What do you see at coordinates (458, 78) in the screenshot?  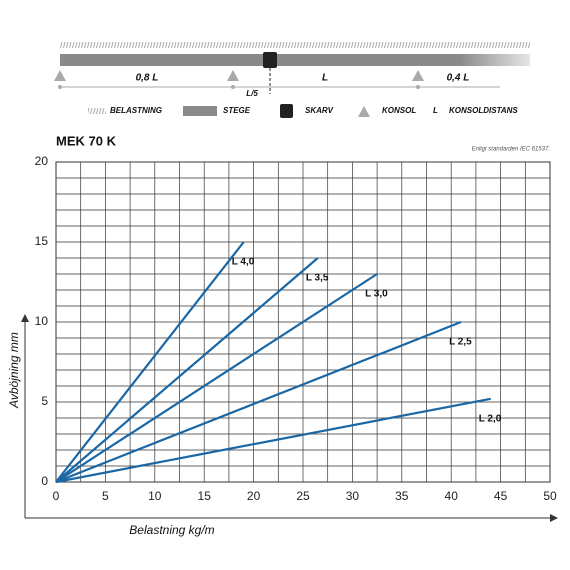 I see `span-label: 0,4 L` at bounding box center [458, 78].